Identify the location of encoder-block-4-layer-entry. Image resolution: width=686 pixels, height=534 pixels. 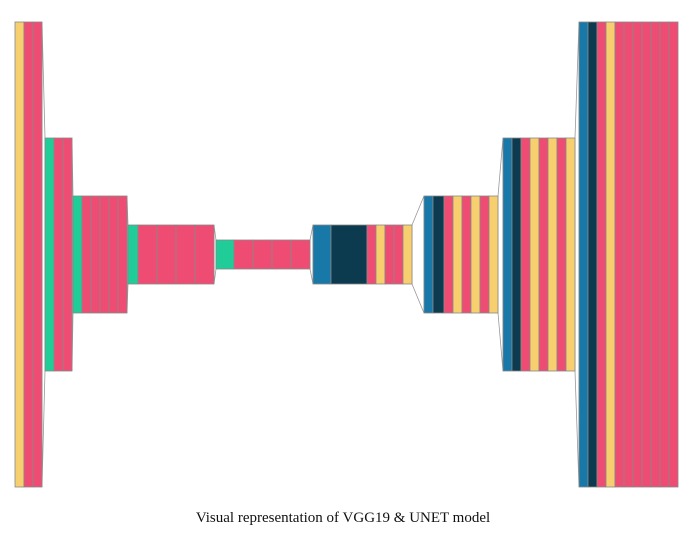
(133, 254).